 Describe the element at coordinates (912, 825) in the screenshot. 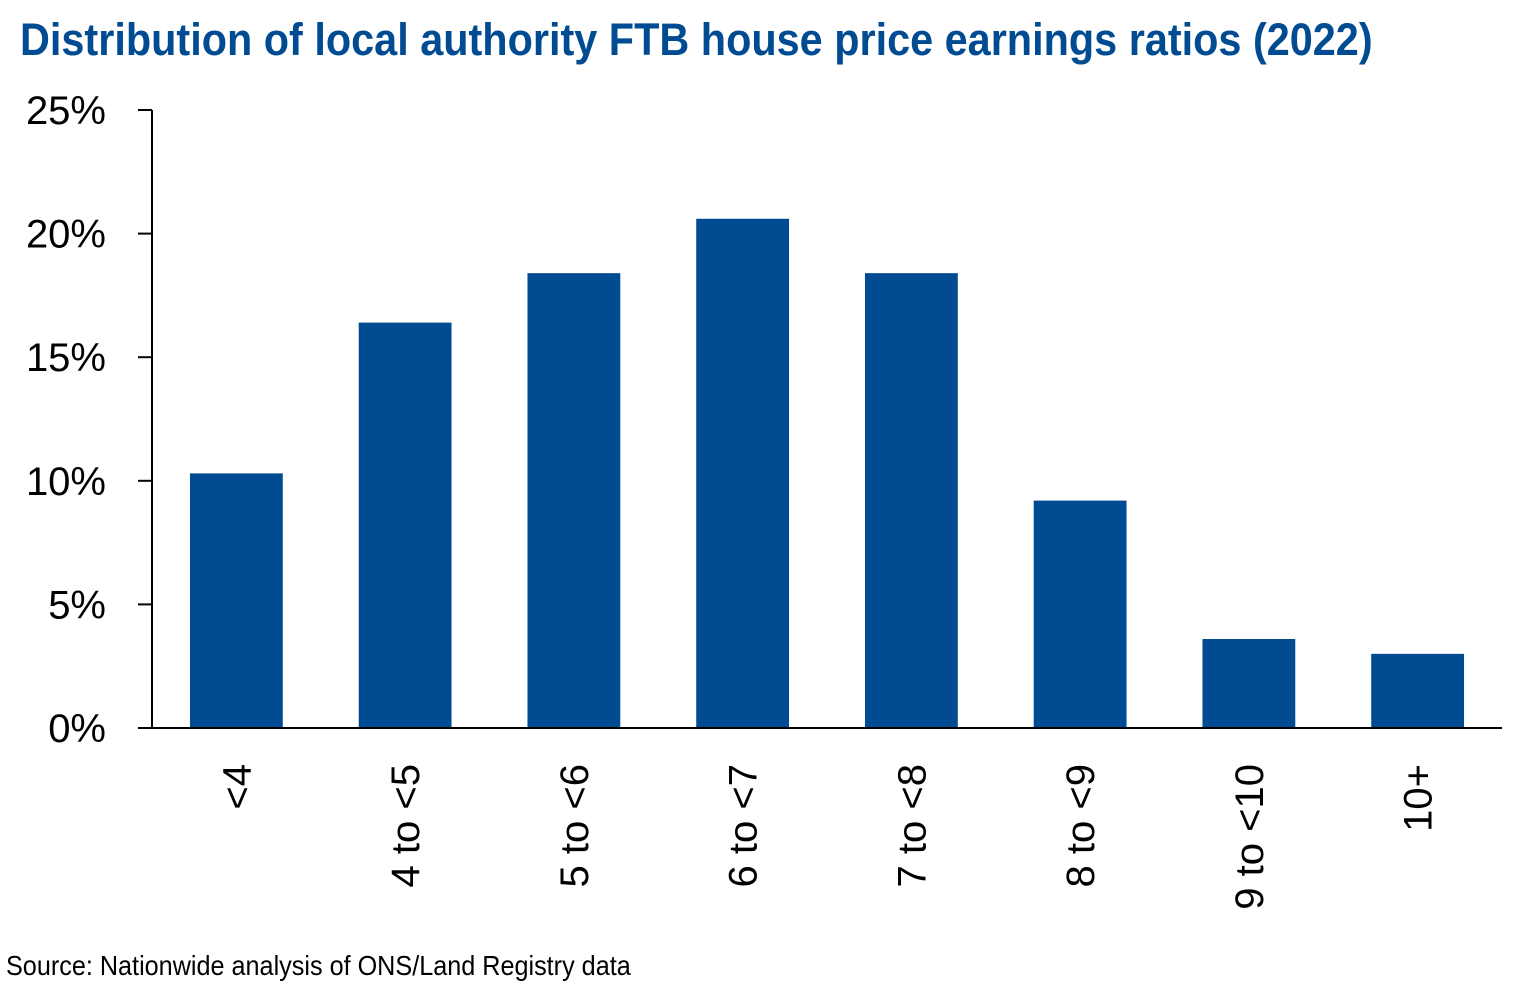

I see `x-tick-label: 7 to <8` at that location.